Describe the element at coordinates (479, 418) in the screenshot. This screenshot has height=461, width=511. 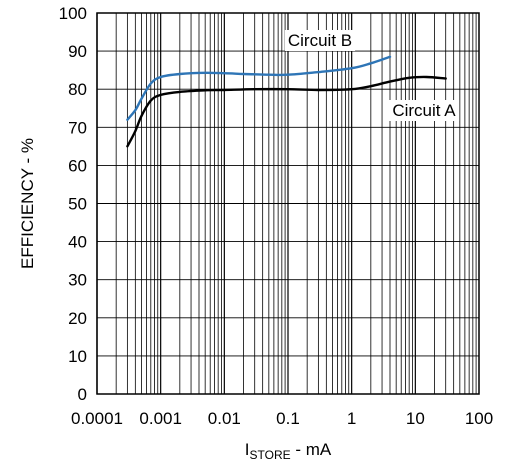
I see `x-tick-label: 100` at that location.